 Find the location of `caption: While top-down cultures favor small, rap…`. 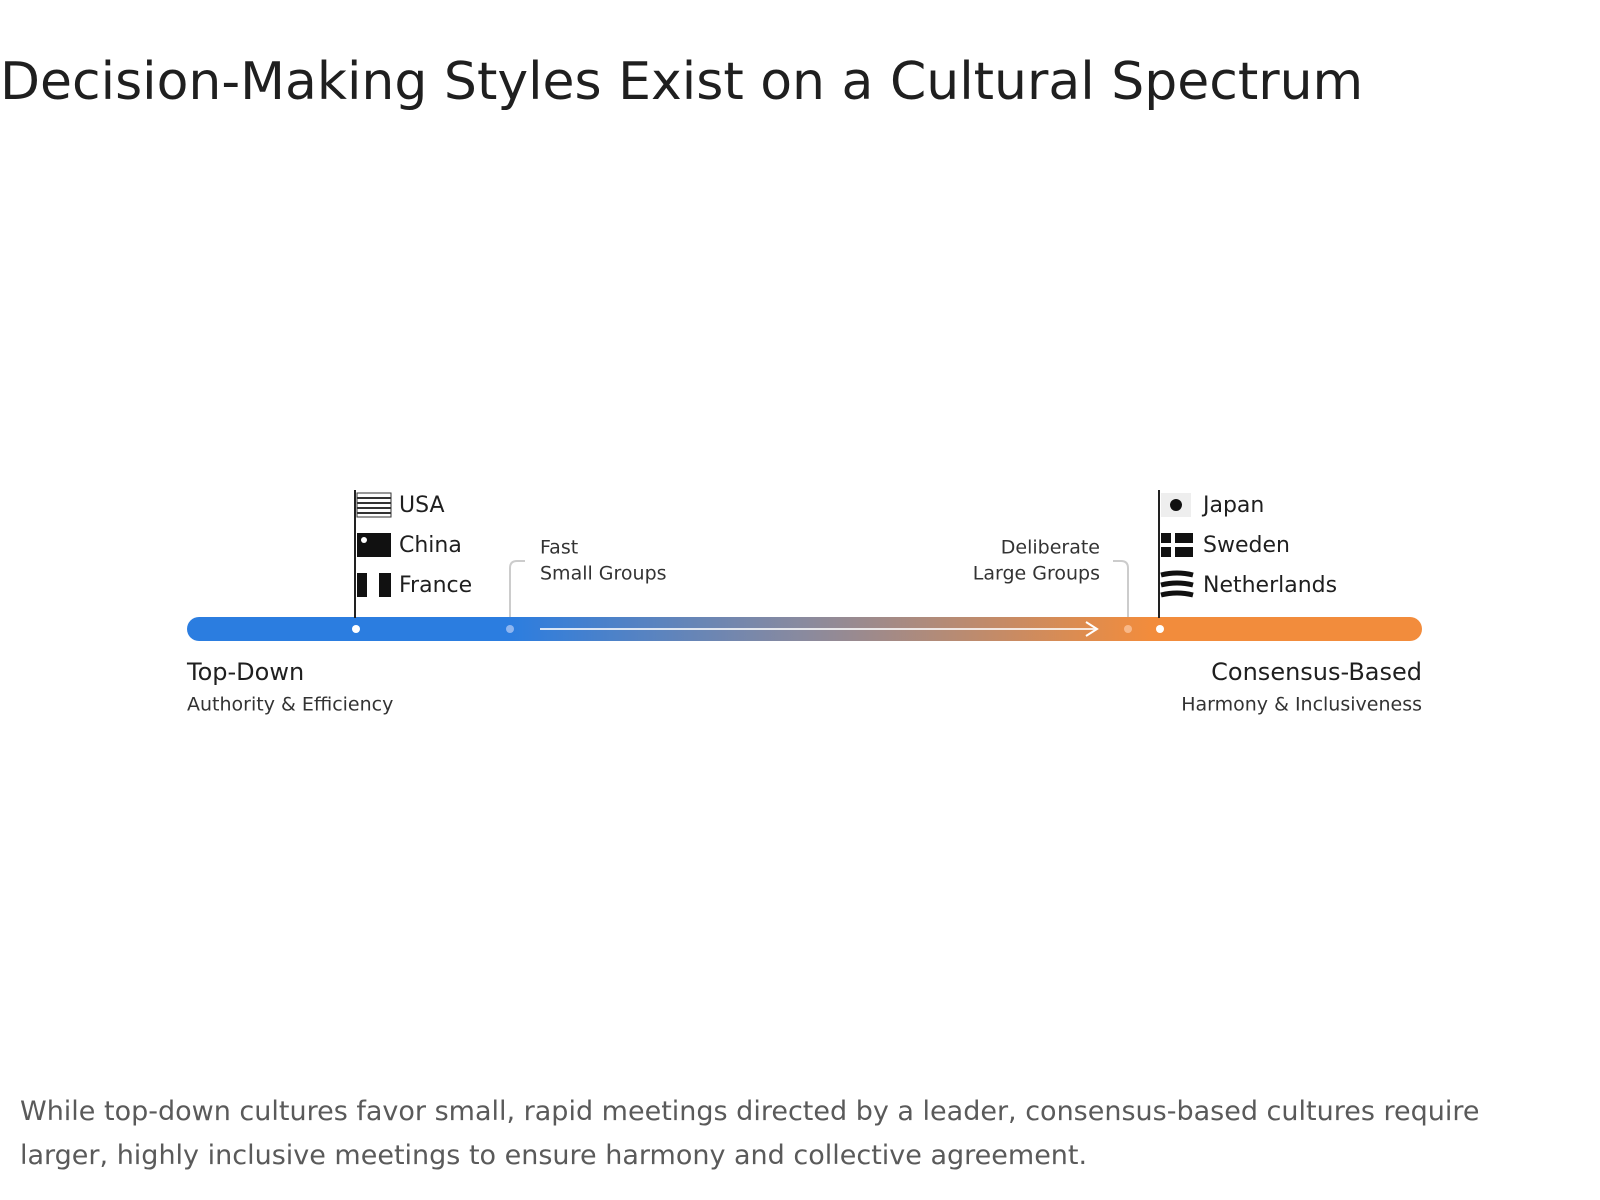

caption: While top-down cultures favor small, rap… is located at coordinates (750, 1133).